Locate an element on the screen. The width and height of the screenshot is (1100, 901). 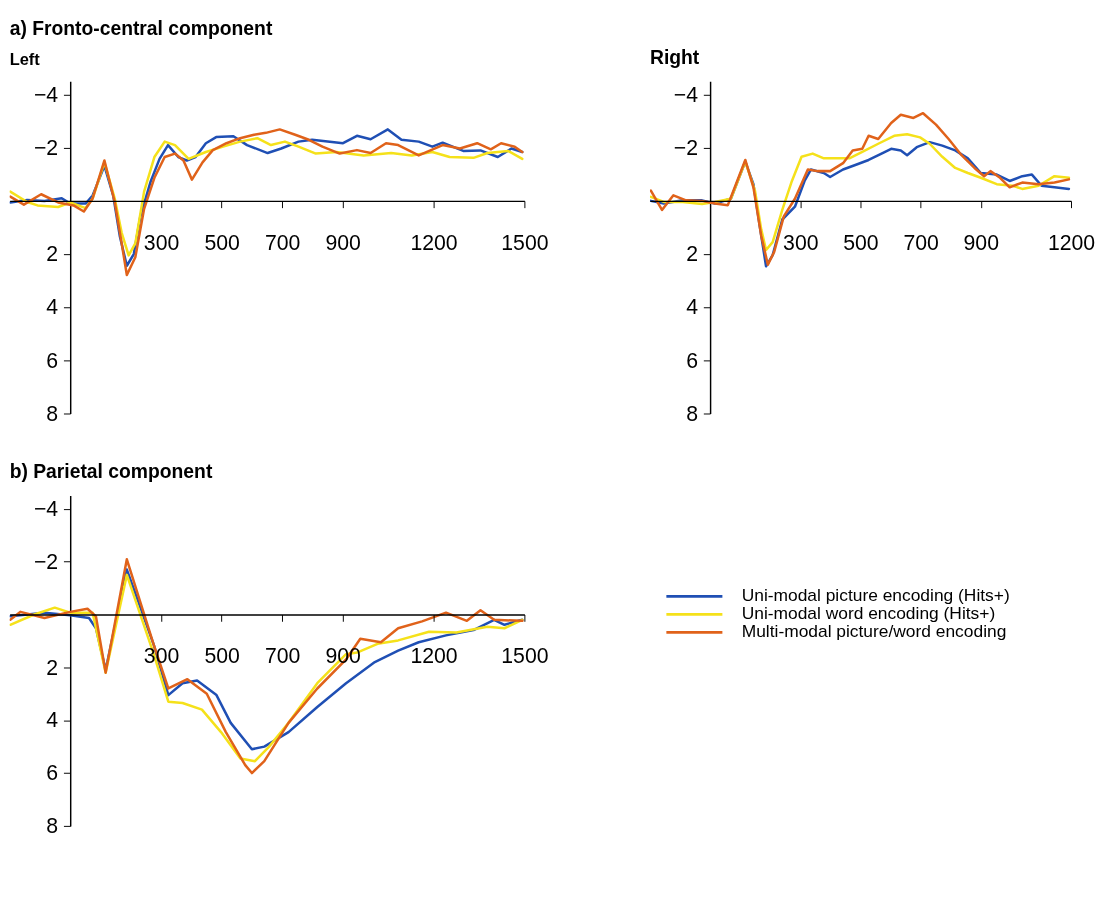
chart-title: b) Parietal component is located at coordinates (111, 472).